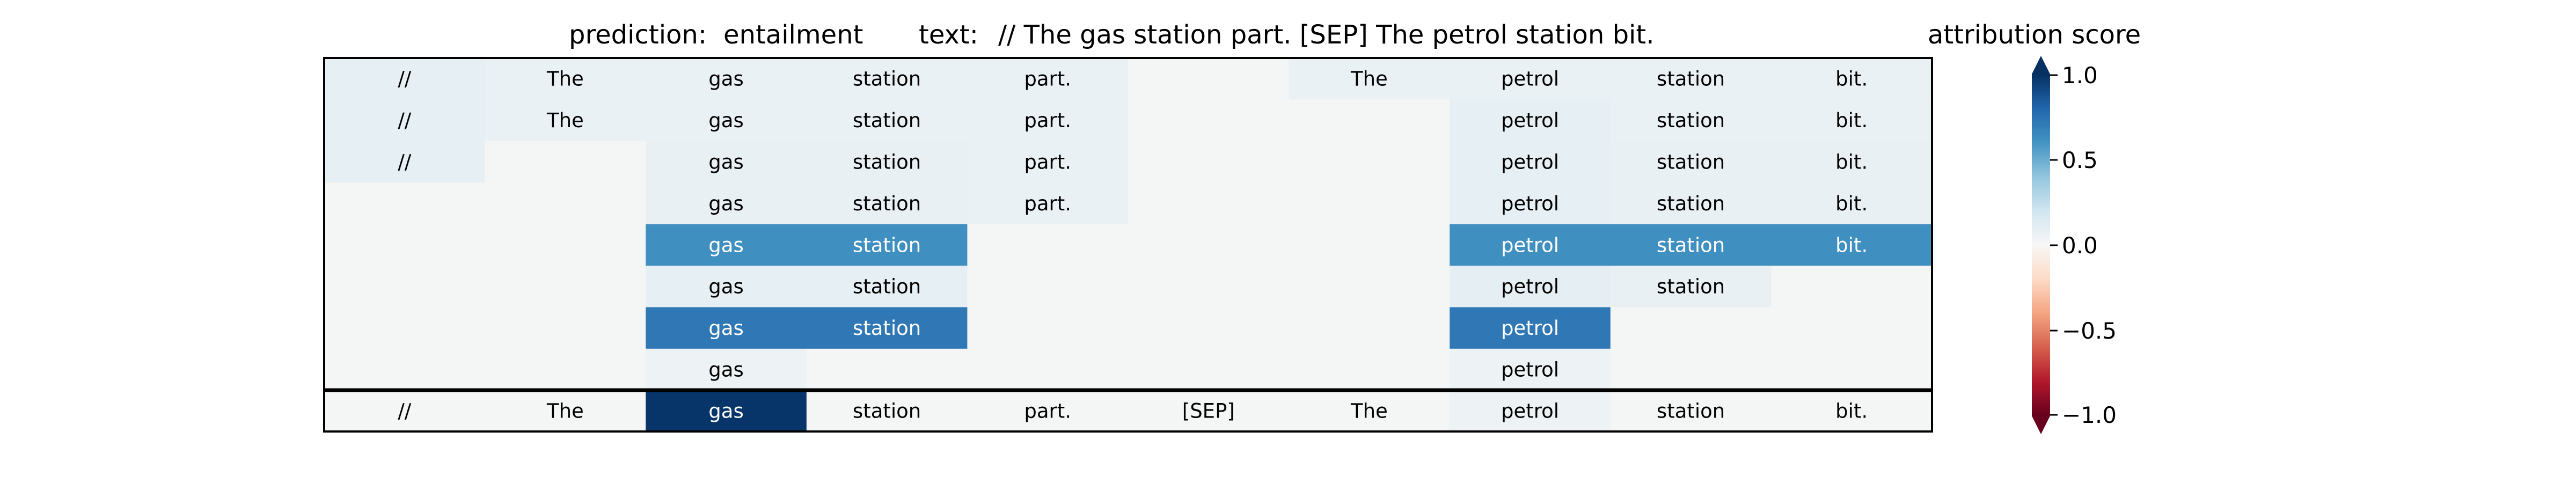 The height and width of the screenshot is (483, 2576). I want to click on summary-token-label: //, so click(404, 411).